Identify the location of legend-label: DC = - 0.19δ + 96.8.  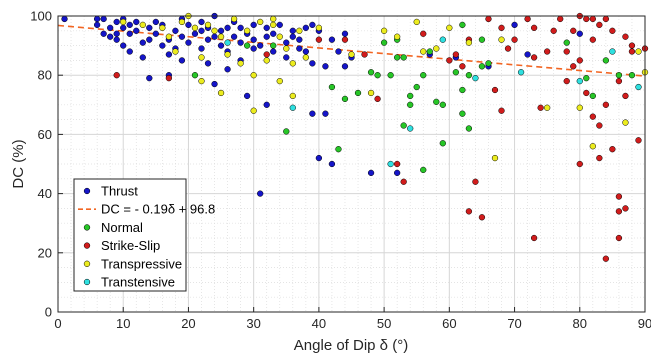
(158, 209).